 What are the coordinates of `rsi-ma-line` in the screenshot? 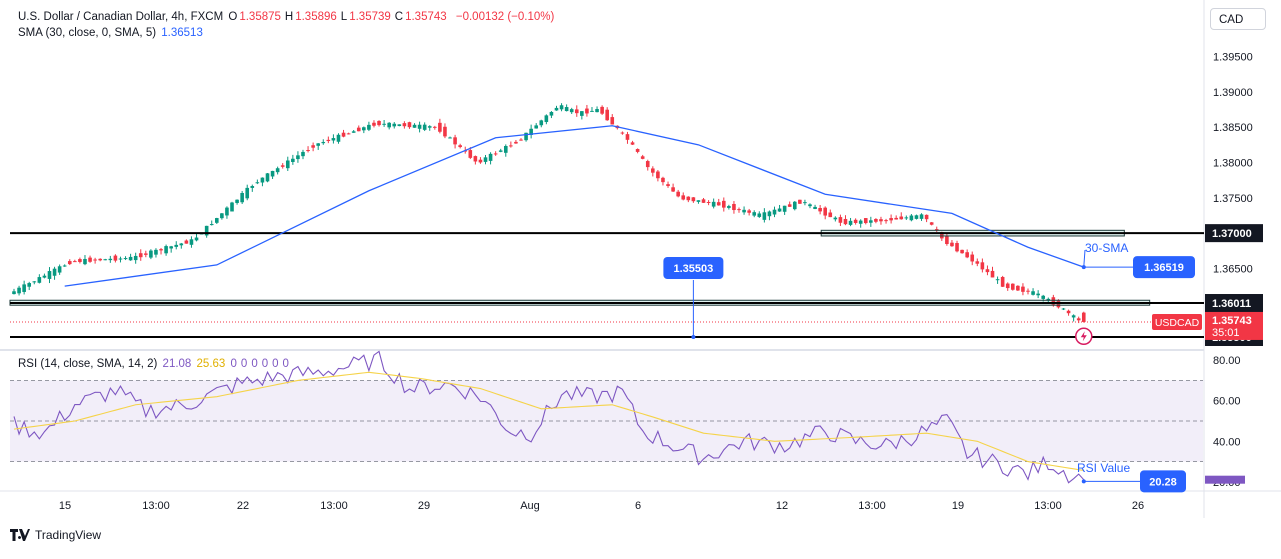 It's located at (548, 421).